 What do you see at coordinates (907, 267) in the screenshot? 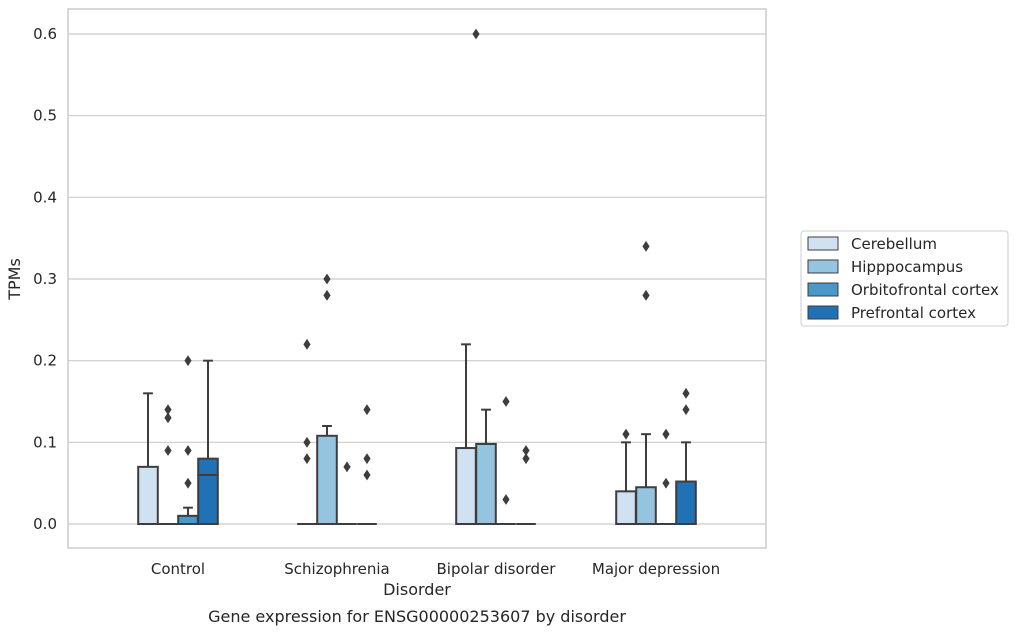
I see `legend-label: Hipppocampus` at bounding box center [907, 267].